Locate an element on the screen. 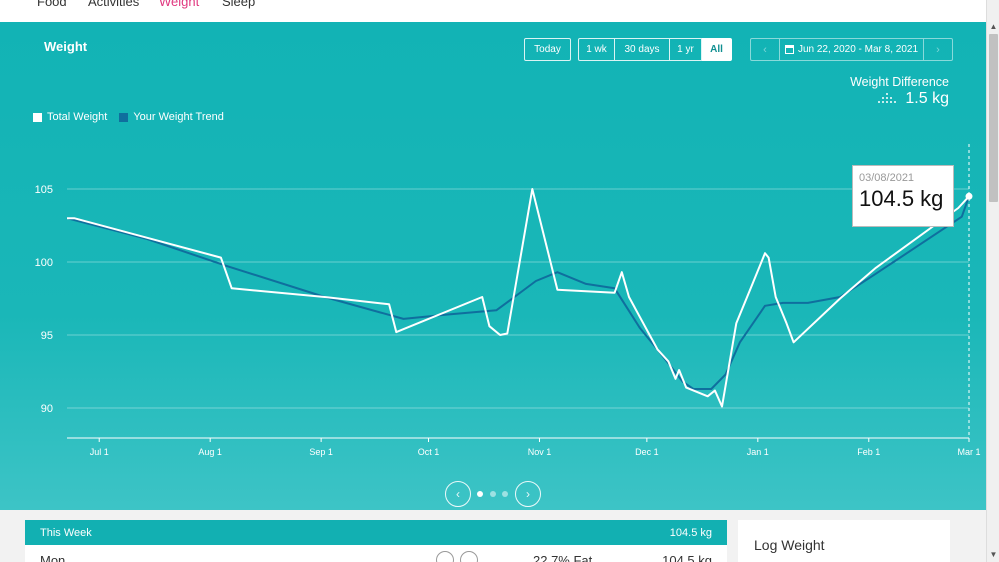 This screenshot has height=562, width=999. pager-prev-icon: ‹ is located at coordinates (458, 494).